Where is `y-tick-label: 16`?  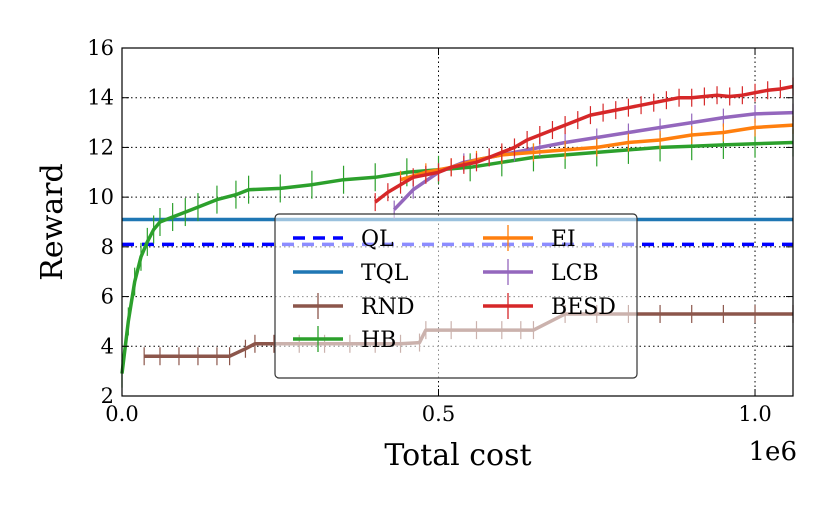 y-tick-label: 16 is located at coordinates (100, 48).